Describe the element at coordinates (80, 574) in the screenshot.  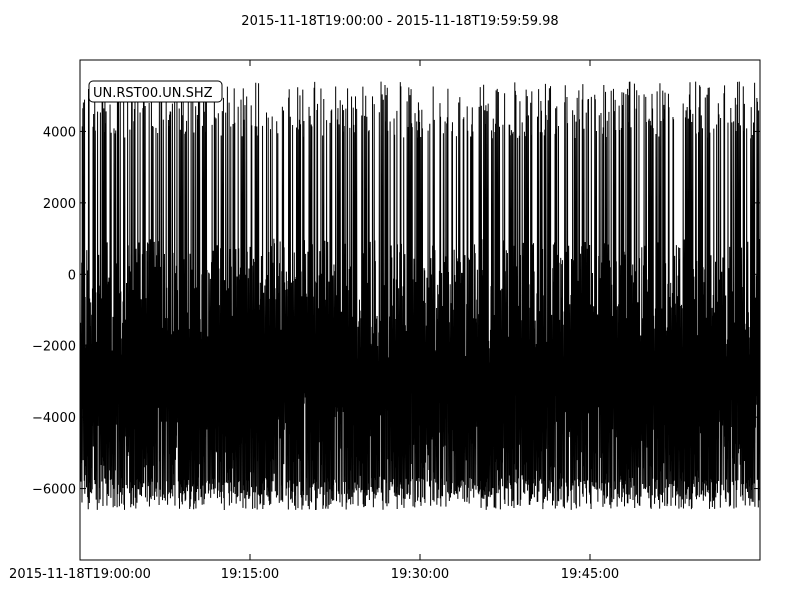
I see `x-tick-label: 2015-11-18T19:00:00` at that location.